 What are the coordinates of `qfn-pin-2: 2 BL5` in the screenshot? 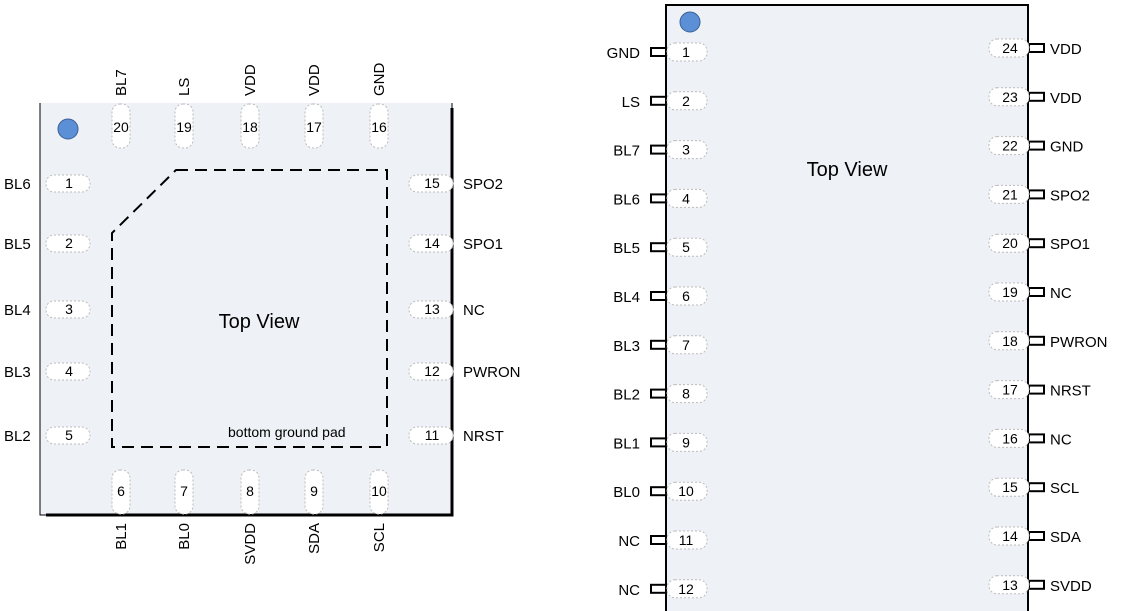 It's located at (47, 243).